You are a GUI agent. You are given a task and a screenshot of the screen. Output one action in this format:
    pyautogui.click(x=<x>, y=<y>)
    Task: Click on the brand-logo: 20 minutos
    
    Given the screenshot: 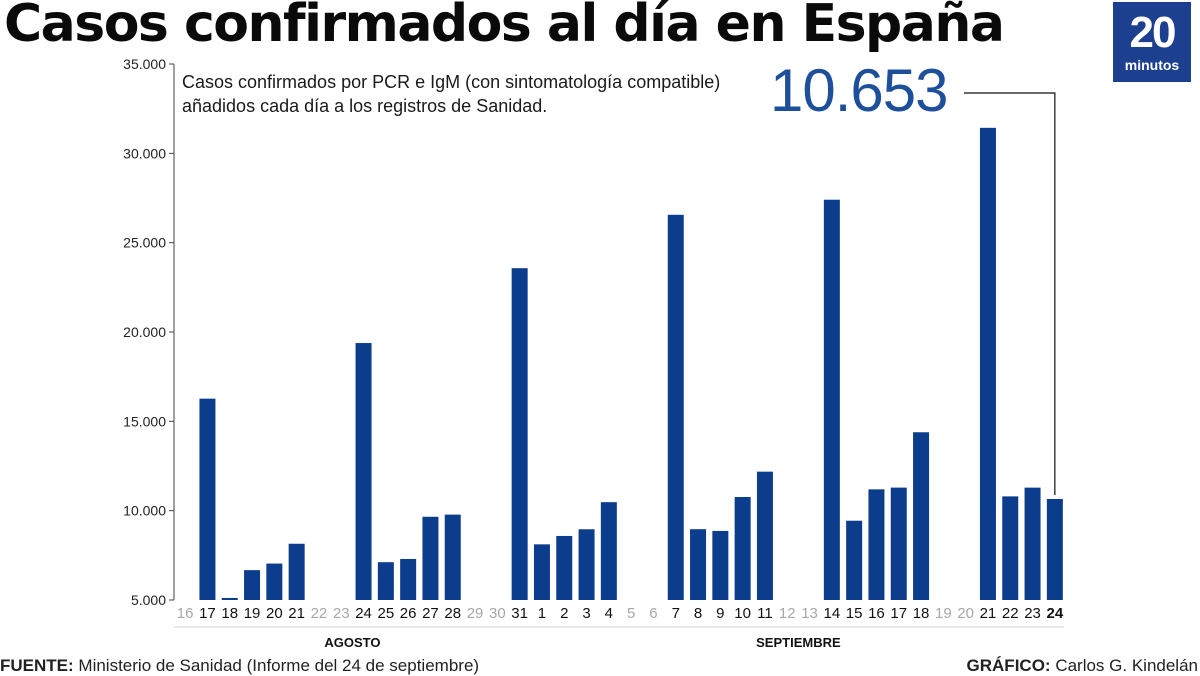 What is the action you would take?
    pyautogui.click(x=1152, y=42)
    